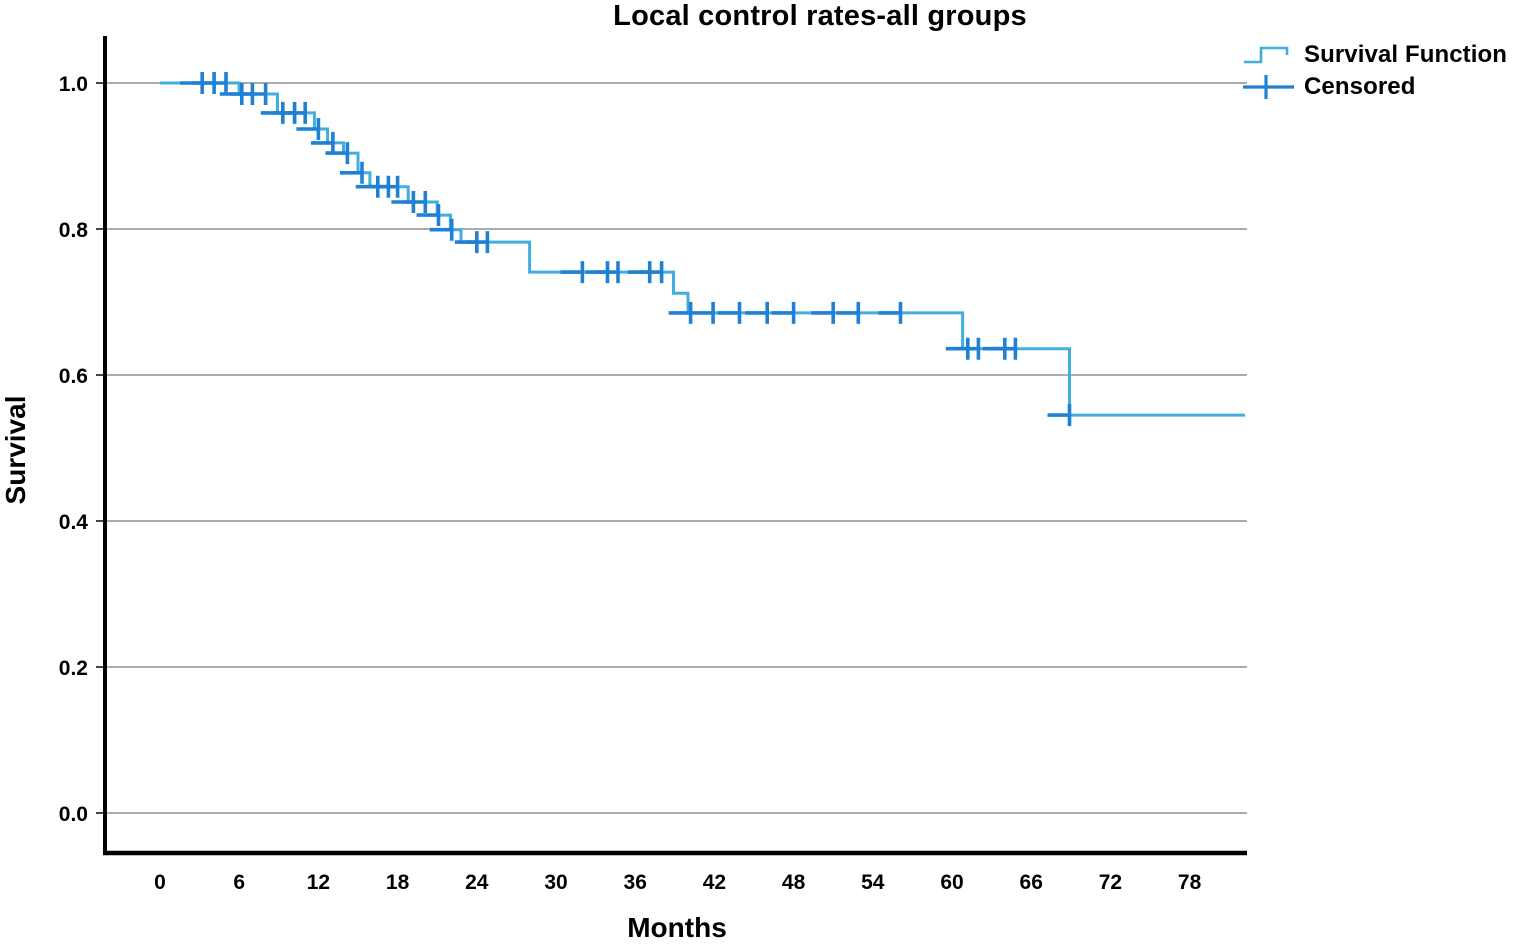 Image resolution: width=1524 pixels, height=949 pixels. What do you see at coordinates (15, 450) in the screenshot?
I see `y-axis-title: Survival` at bounding box center [15, 450].